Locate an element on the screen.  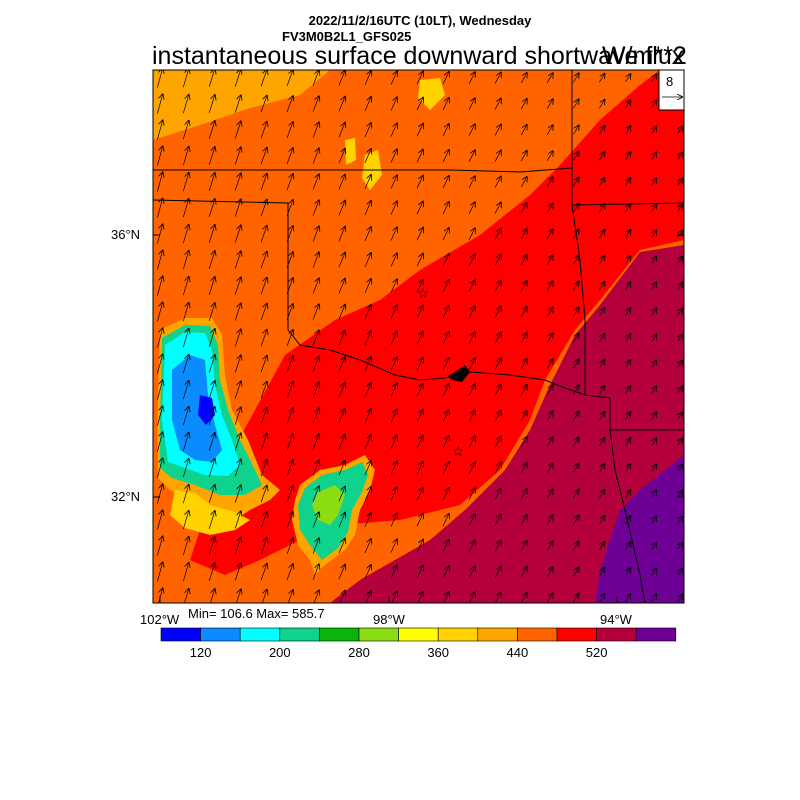
colorbar is located at coordinates (418, 634).